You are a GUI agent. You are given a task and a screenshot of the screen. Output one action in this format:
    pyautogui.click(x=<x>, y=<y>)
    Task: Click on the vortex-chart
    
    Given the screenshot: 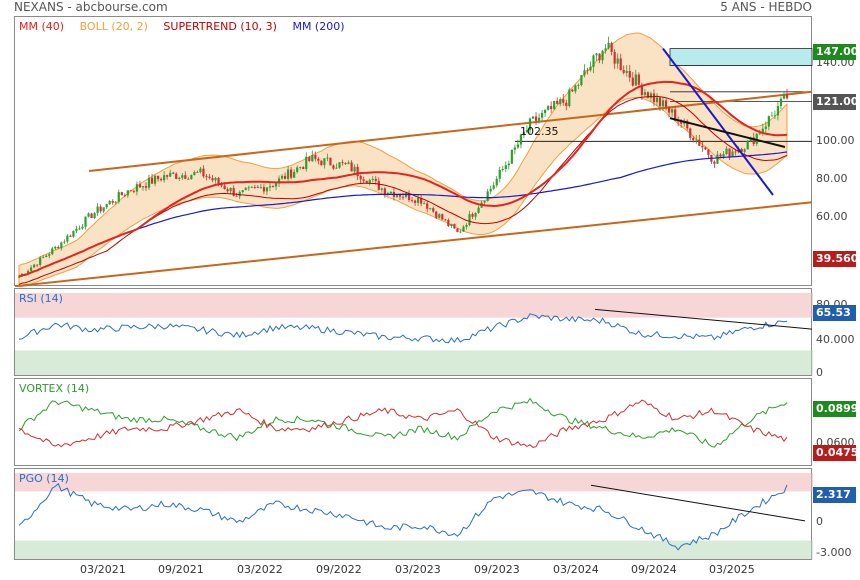 What is the action you would take?
    pyautogui.click(x=403, y=422)
    